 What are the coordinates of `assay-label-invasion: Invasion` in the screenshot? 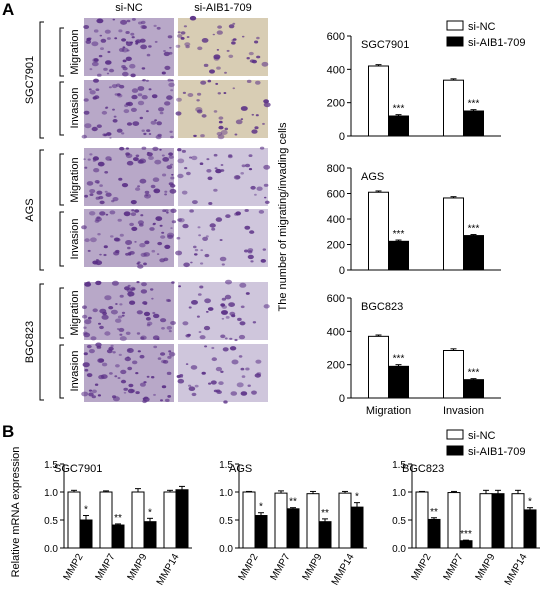 It's located at (75, 108).